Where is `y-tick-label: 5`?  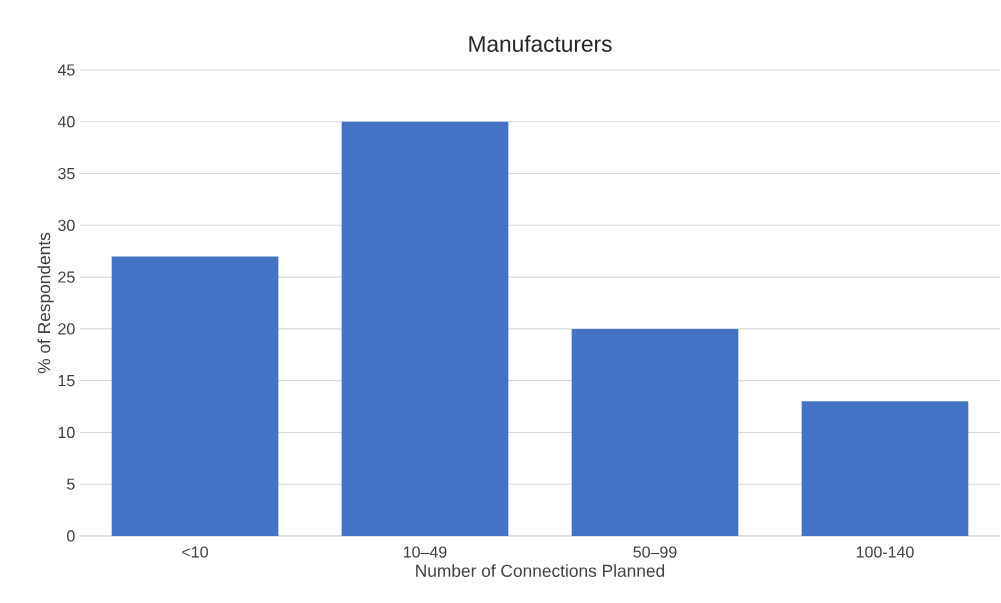 y-tick-label: 5 is located at coordinates (71, 484).